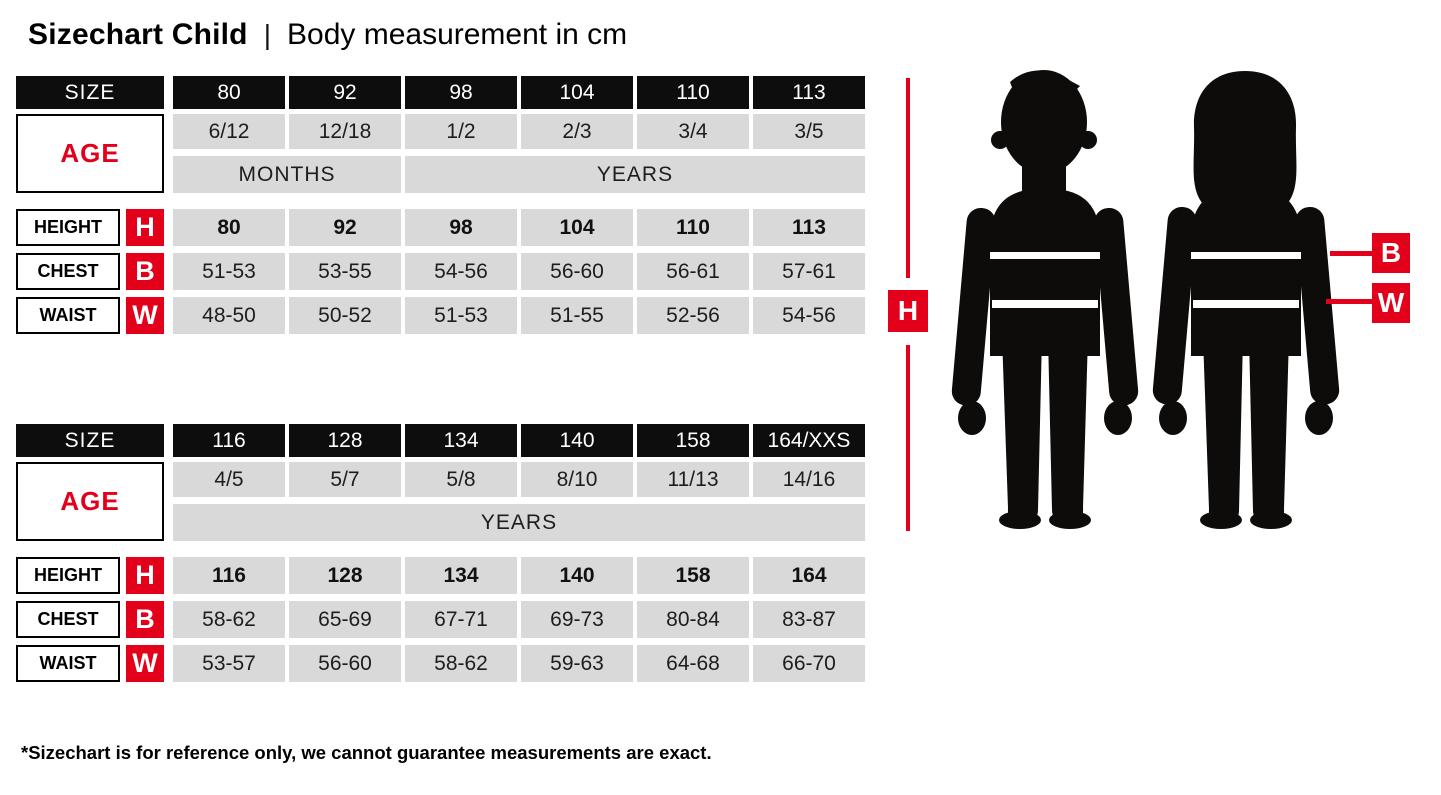 This screenshot has height=795, width=1441. Describe the element at coordinates (229, 663) in the screenshot. I see `waist-cell: 53-57` at that location.